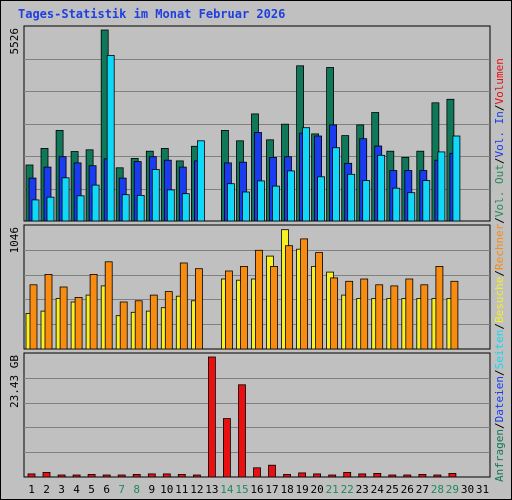  What do you see at coordinates (271, 489) in the screenshot?
I see `x-tick-label-17: 17` at bounding box center [271, 489].